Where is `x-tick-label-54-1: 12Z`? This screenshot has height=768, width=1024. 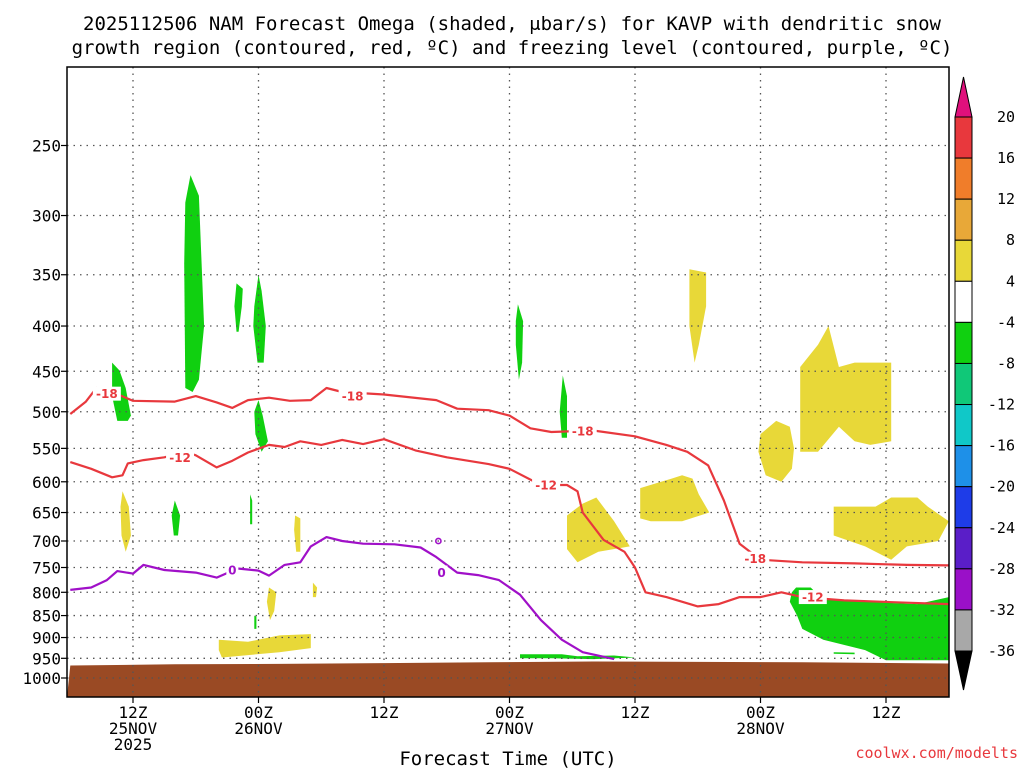 x-tick-label-54-1: 12Z is located at coordinates (635, 712).